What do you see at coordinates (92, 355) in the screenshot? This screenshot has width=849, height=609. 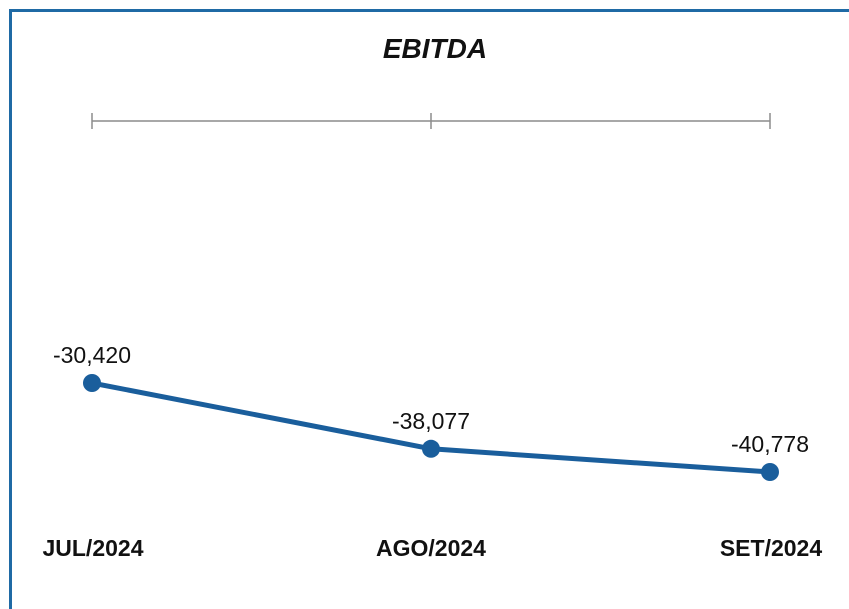 I see `data-label: -30,420` at bounding box center [92, 355].